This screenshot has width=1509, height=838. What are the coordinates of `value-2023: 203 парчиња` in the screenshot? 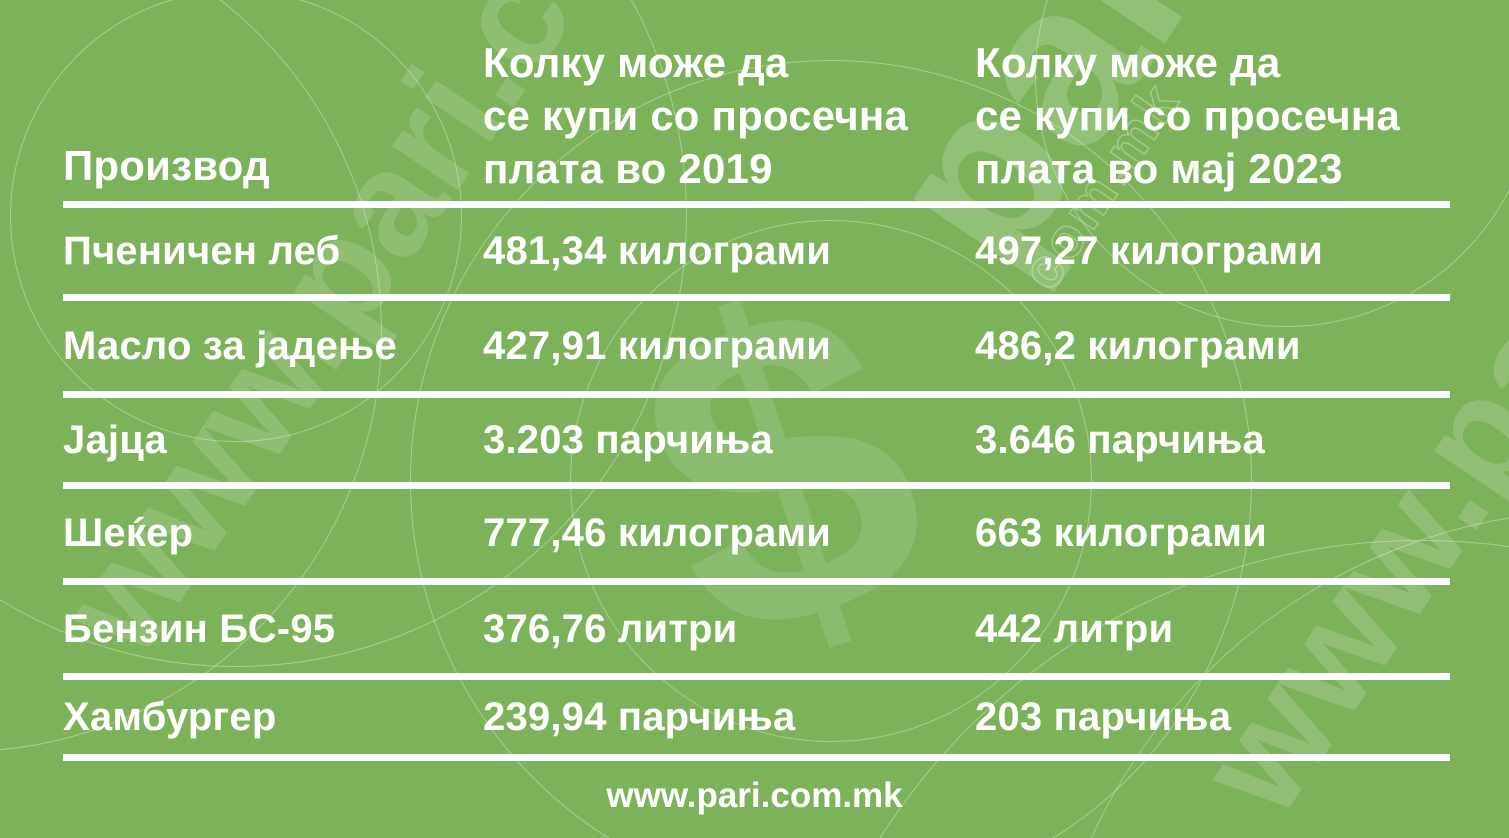 It's located at (1103, 716).